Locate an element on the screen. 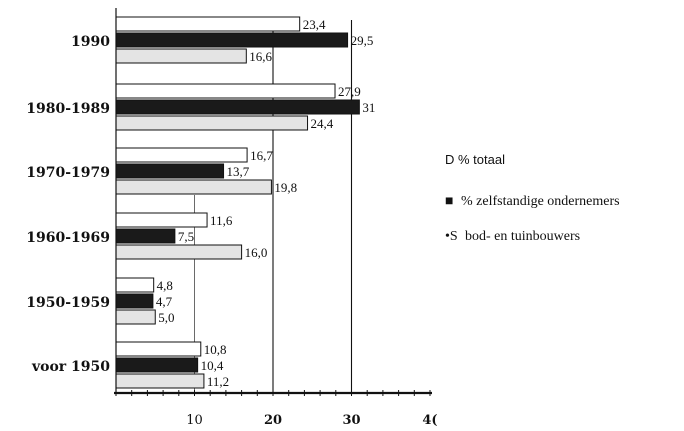 The image size is (684, 431). data-label-2-1: 13,7 is located at coordinates (238, 171).